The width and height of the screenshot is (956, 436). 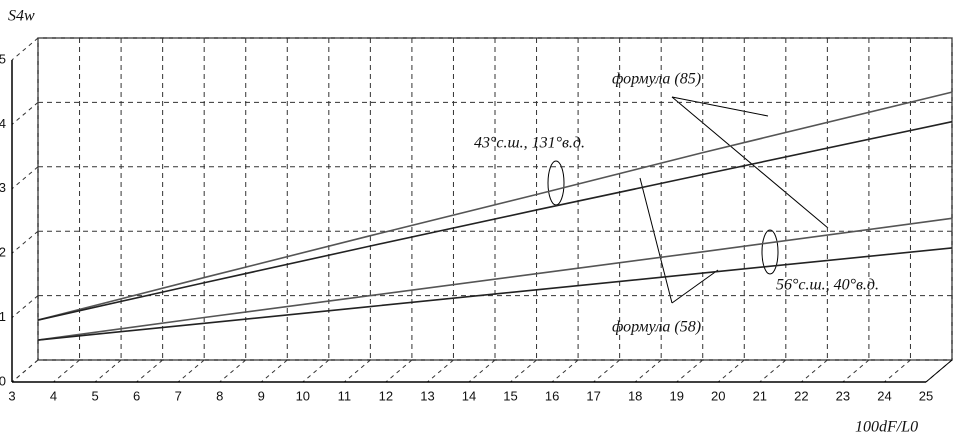 I want to click on x-tick-label: 11, so click(x=345, y=395).